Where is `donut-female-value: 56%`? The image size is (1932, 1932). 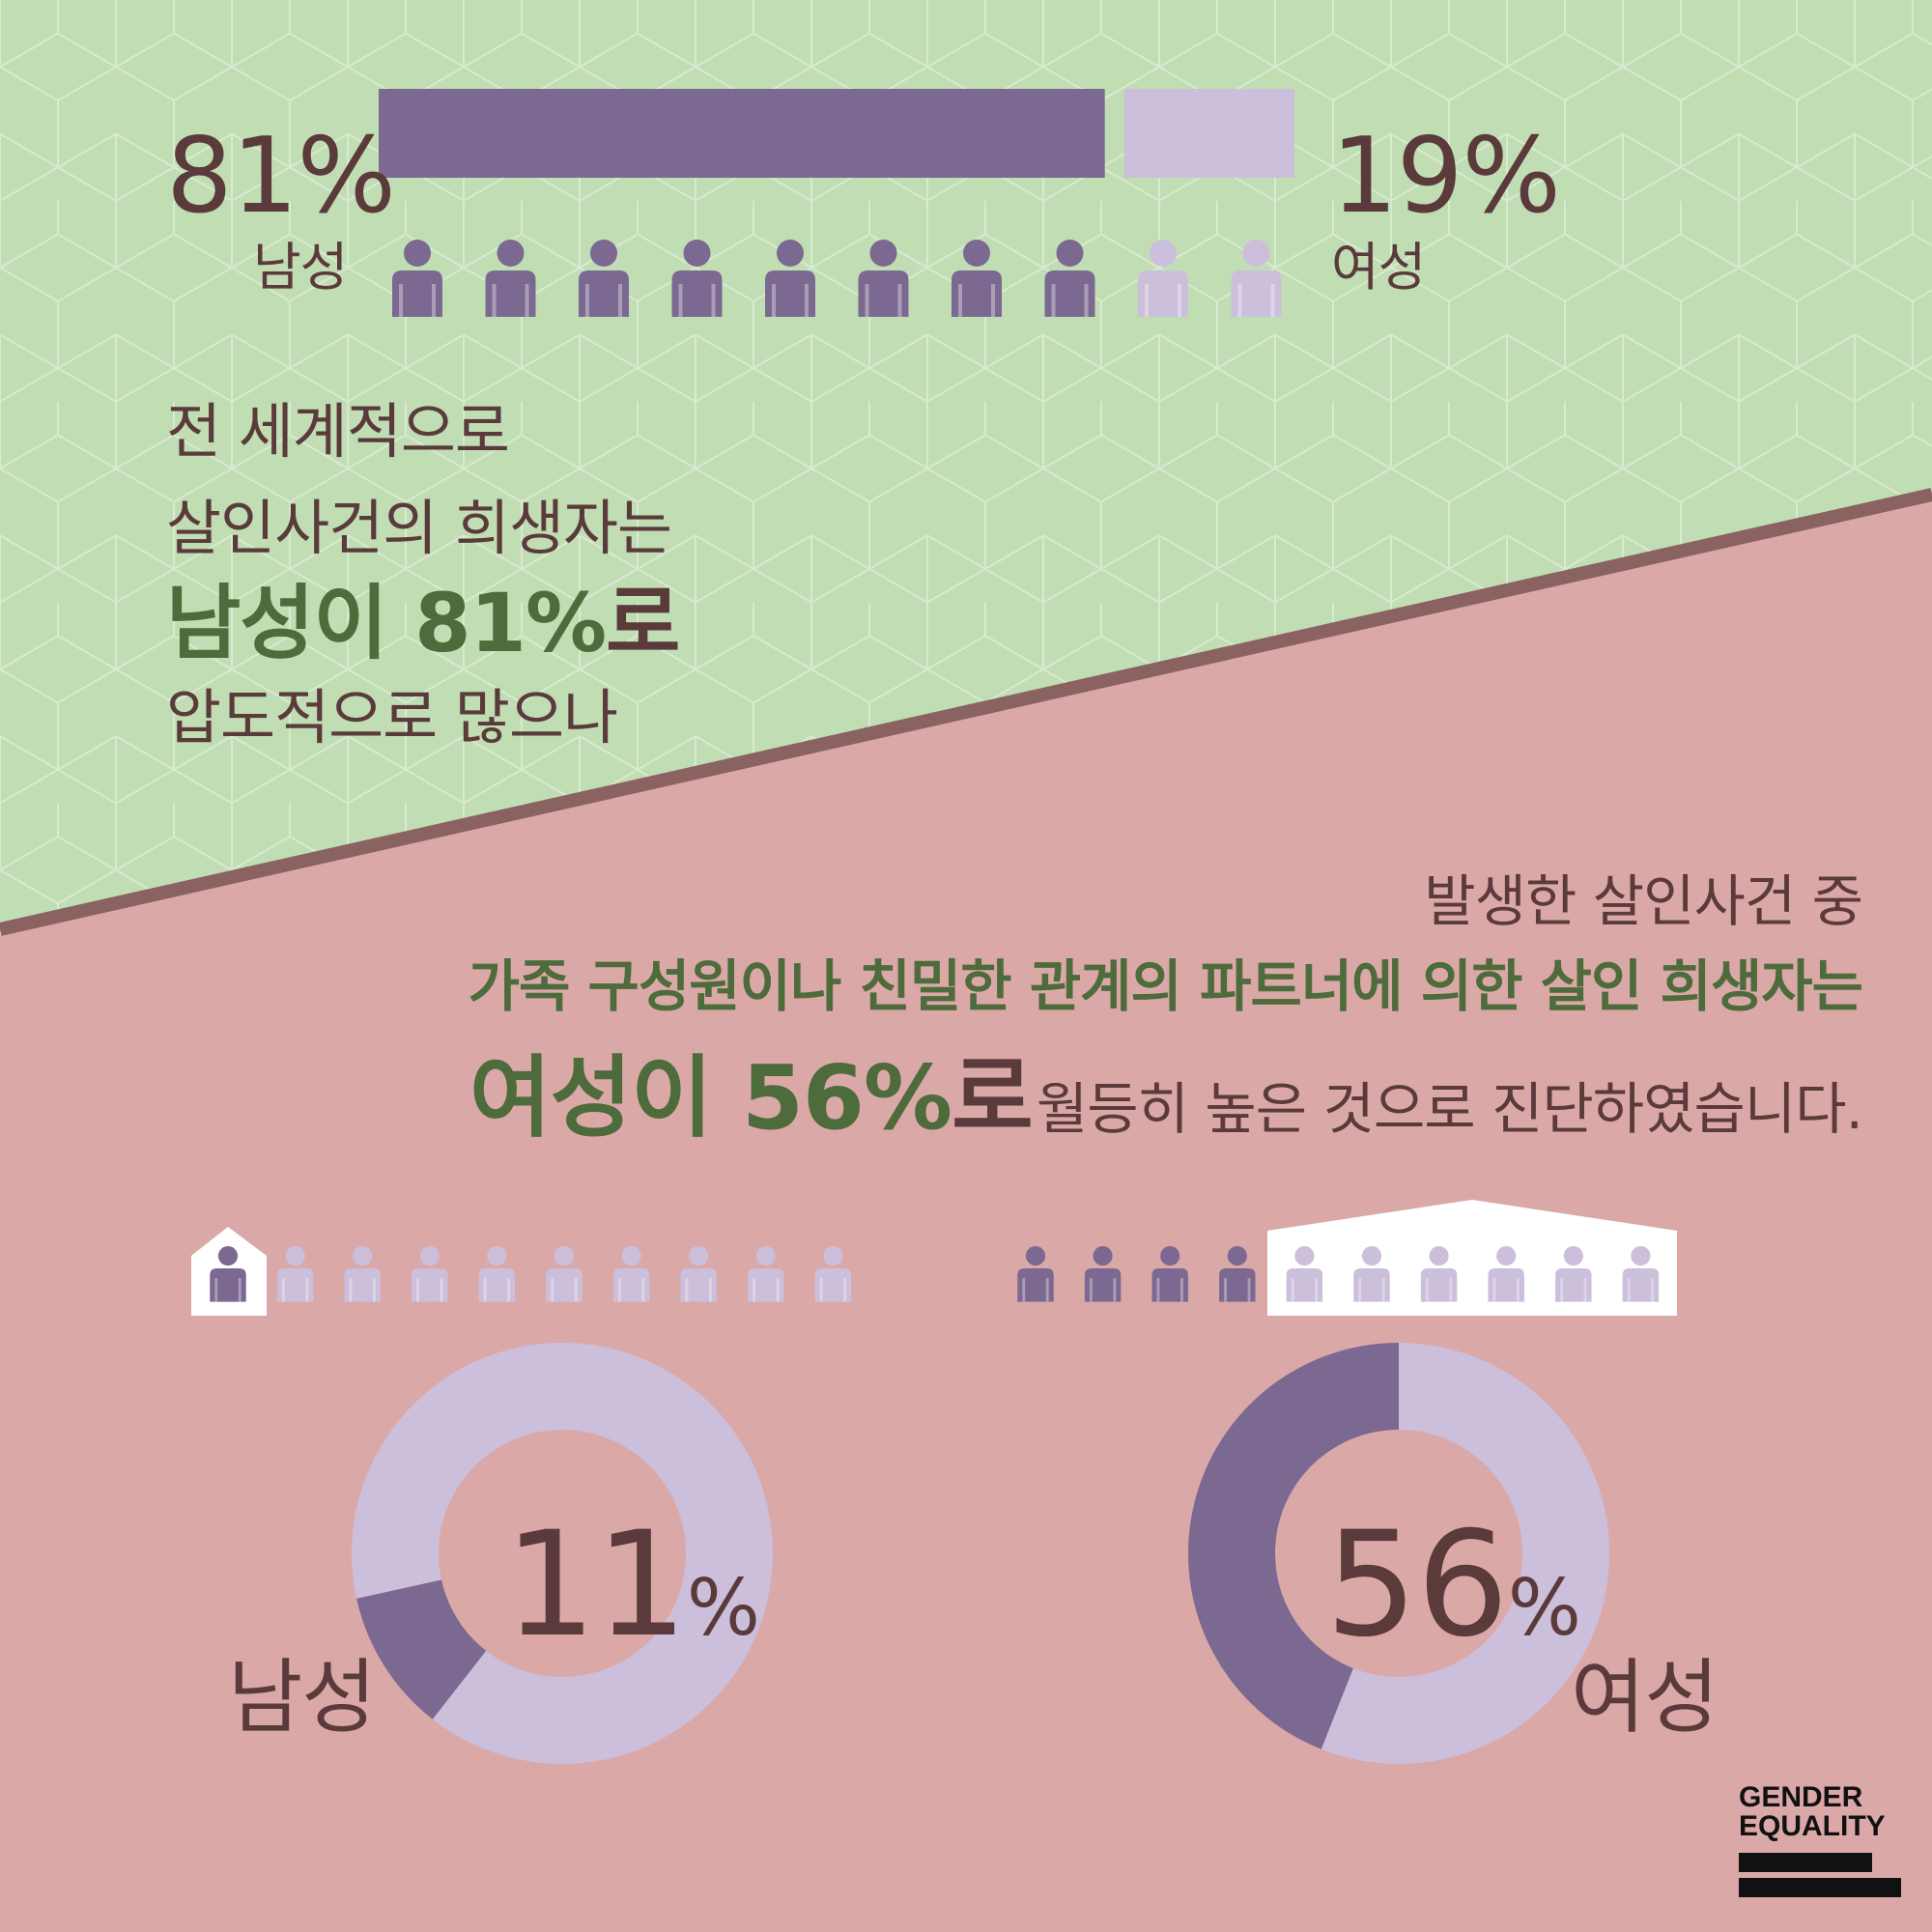
donut-female-value: 56% is located at coordinates (1453, 1585).